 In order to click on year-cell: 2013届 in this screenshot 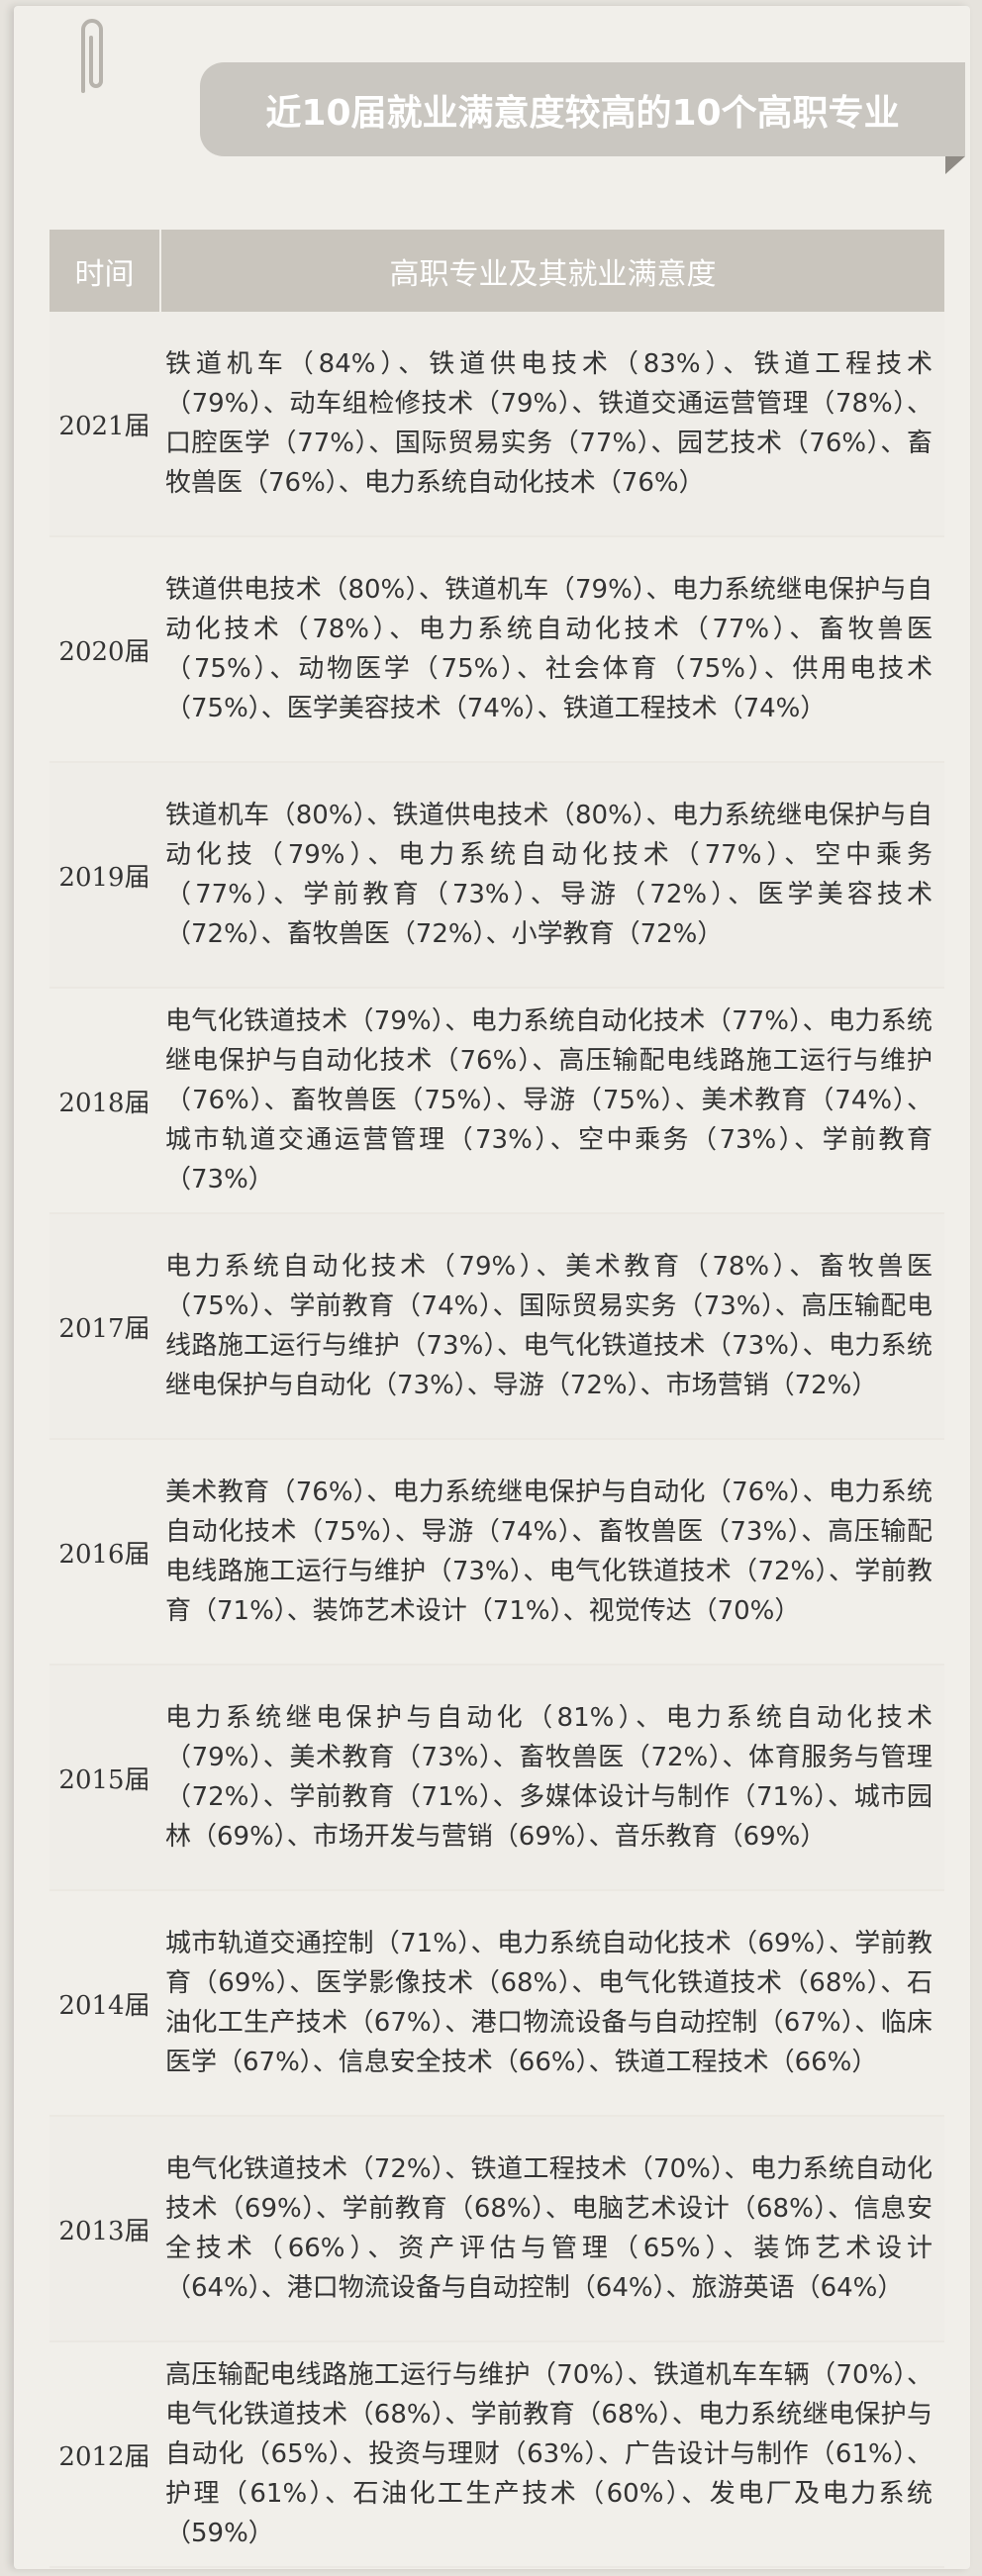, I will do `click(104, 2231)`.